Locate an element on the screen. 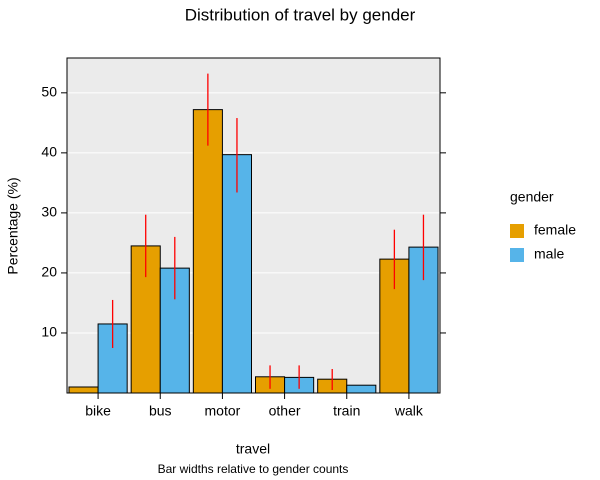  legend-title: gender is located at coordinates (532, 197).